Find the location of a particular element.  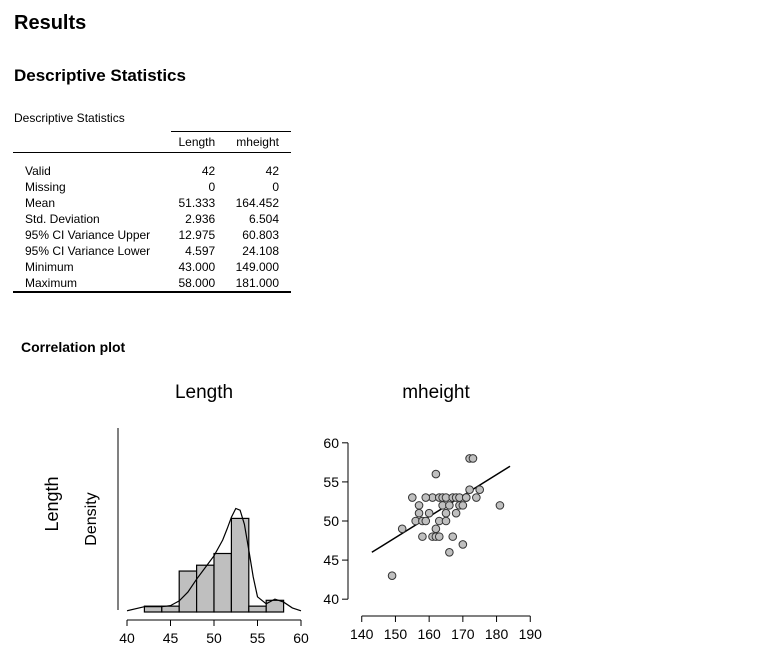

density-axis-label: Density is located at coordinates (91, 518).